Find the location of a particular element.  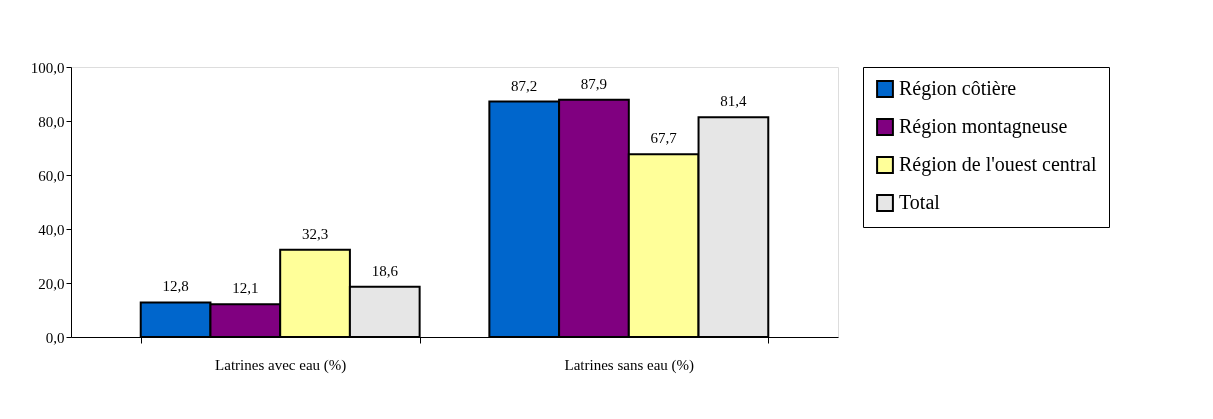

data-label: 67,7 is located at coordinates (664, 138).